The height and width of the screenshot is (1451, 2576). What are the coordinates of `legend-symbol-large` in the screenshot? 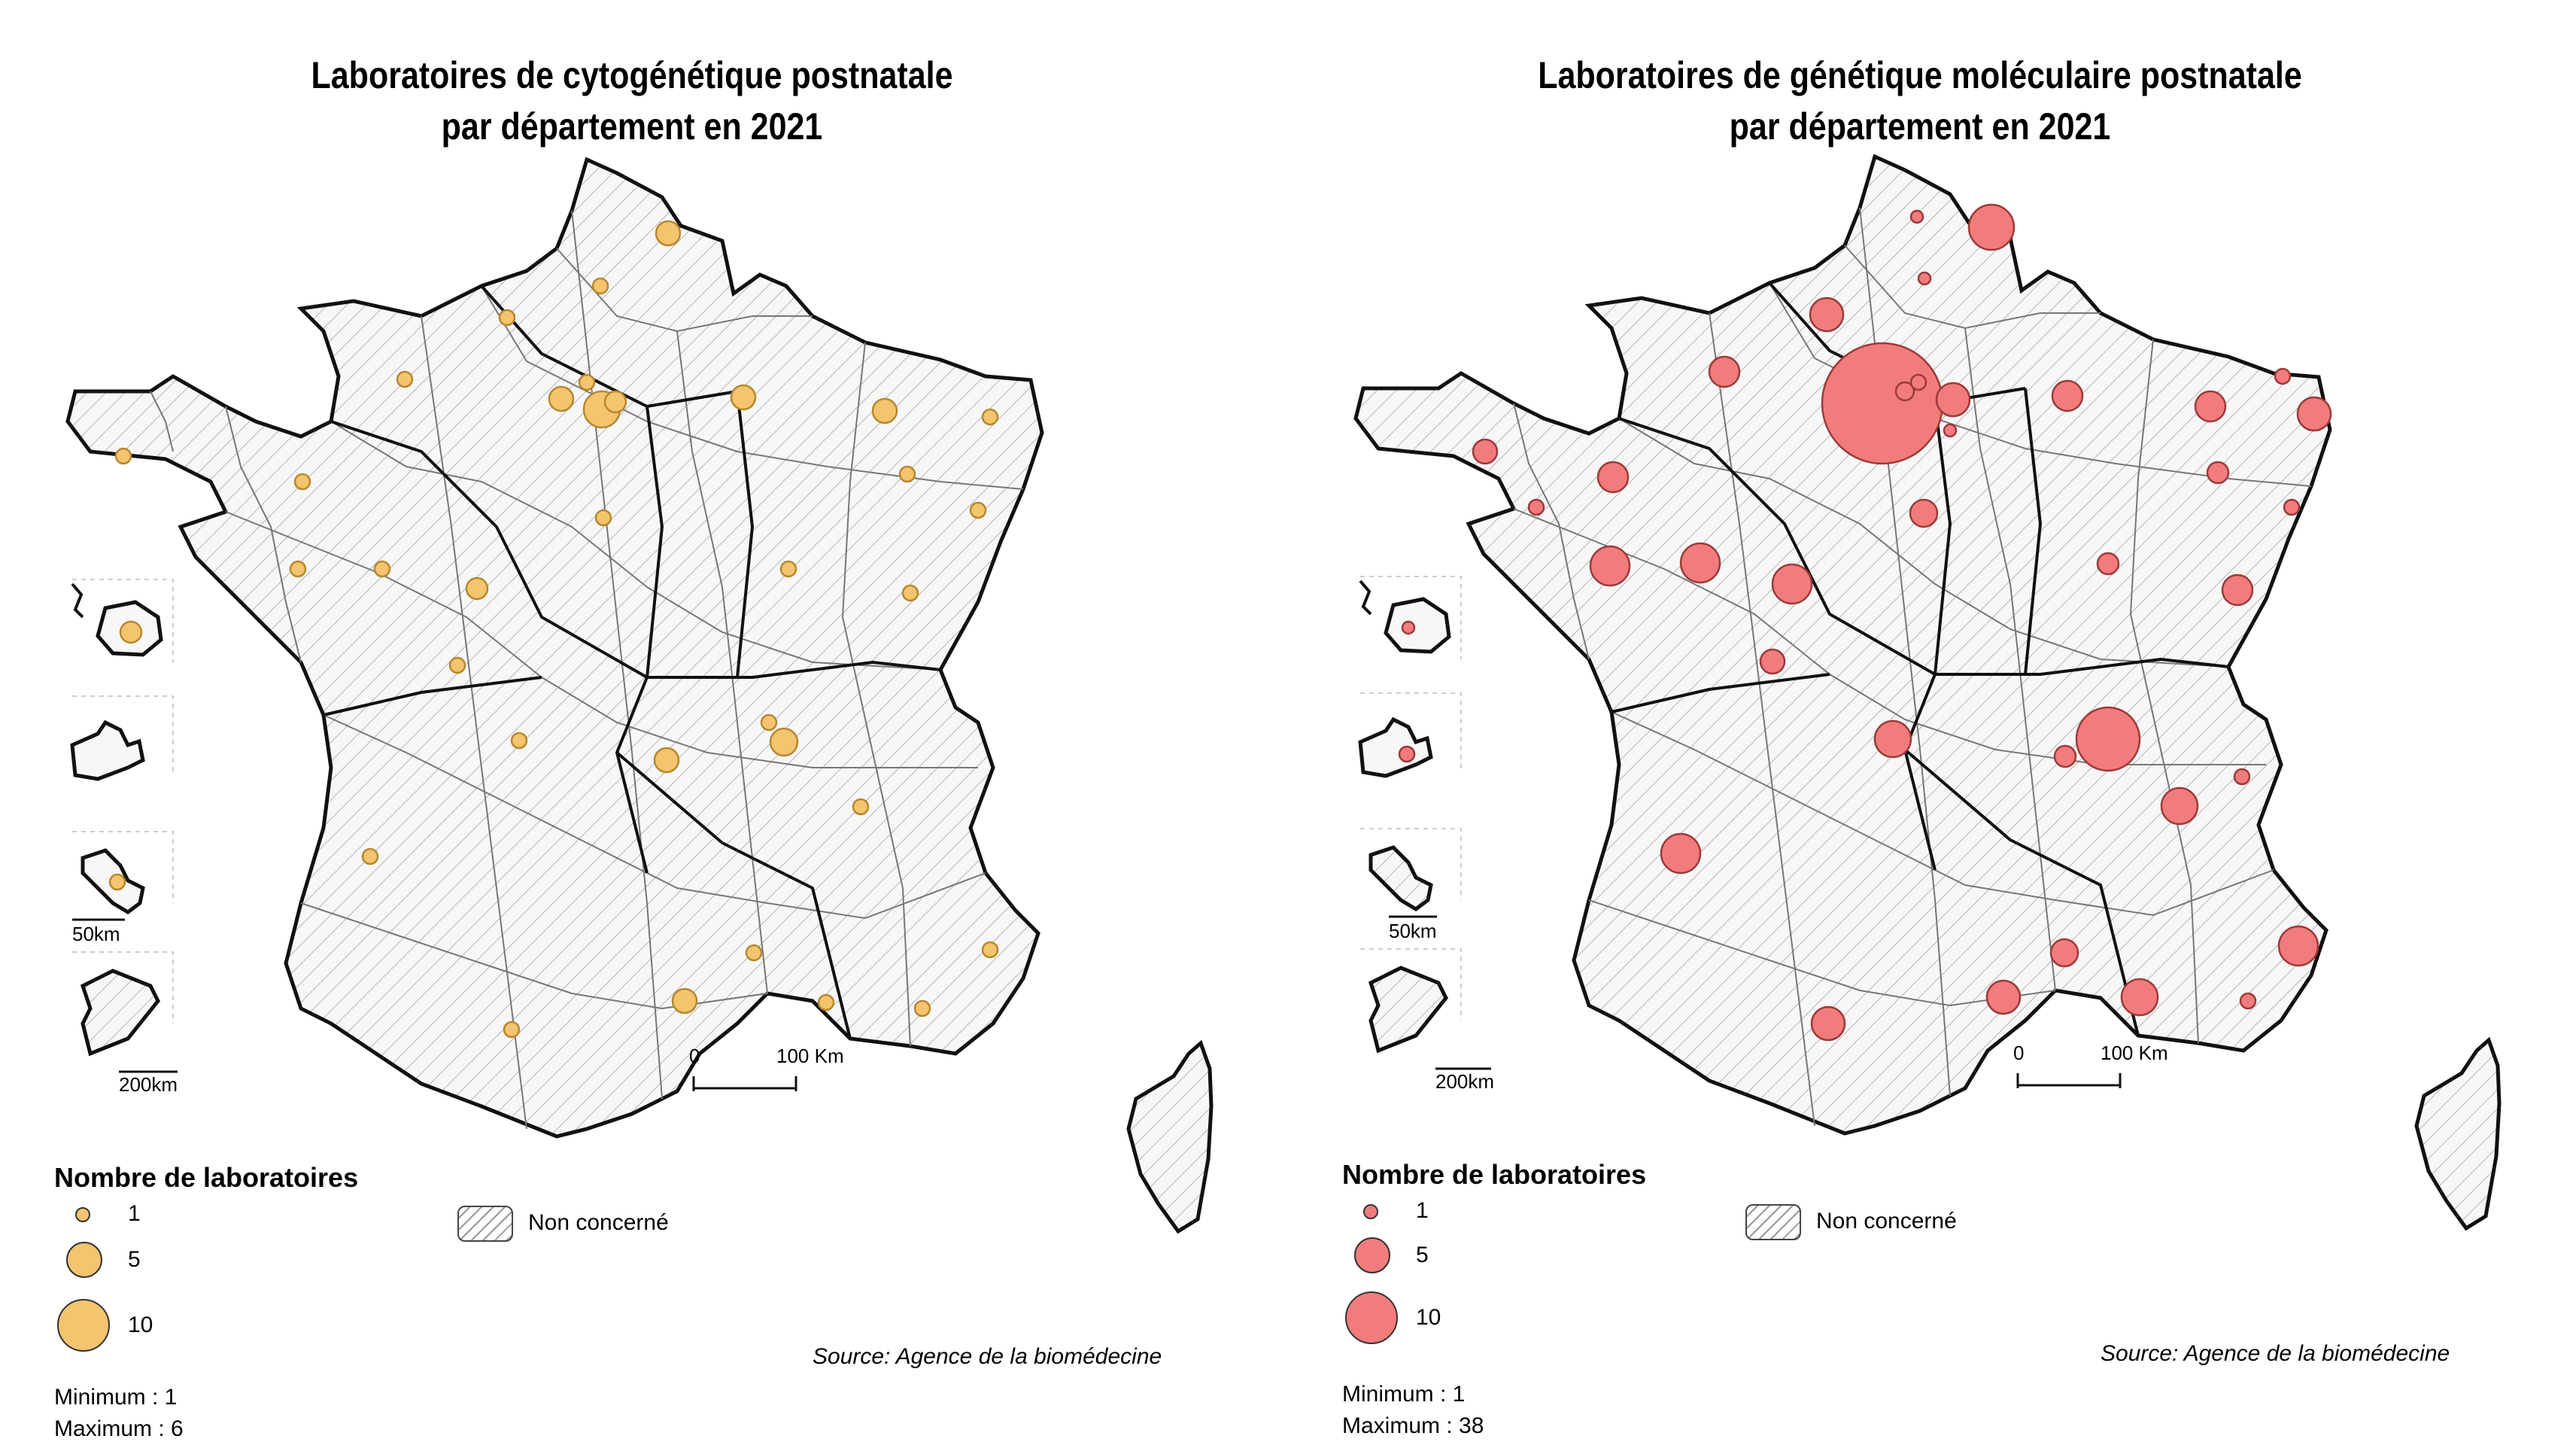 It's located at (84, 1325).